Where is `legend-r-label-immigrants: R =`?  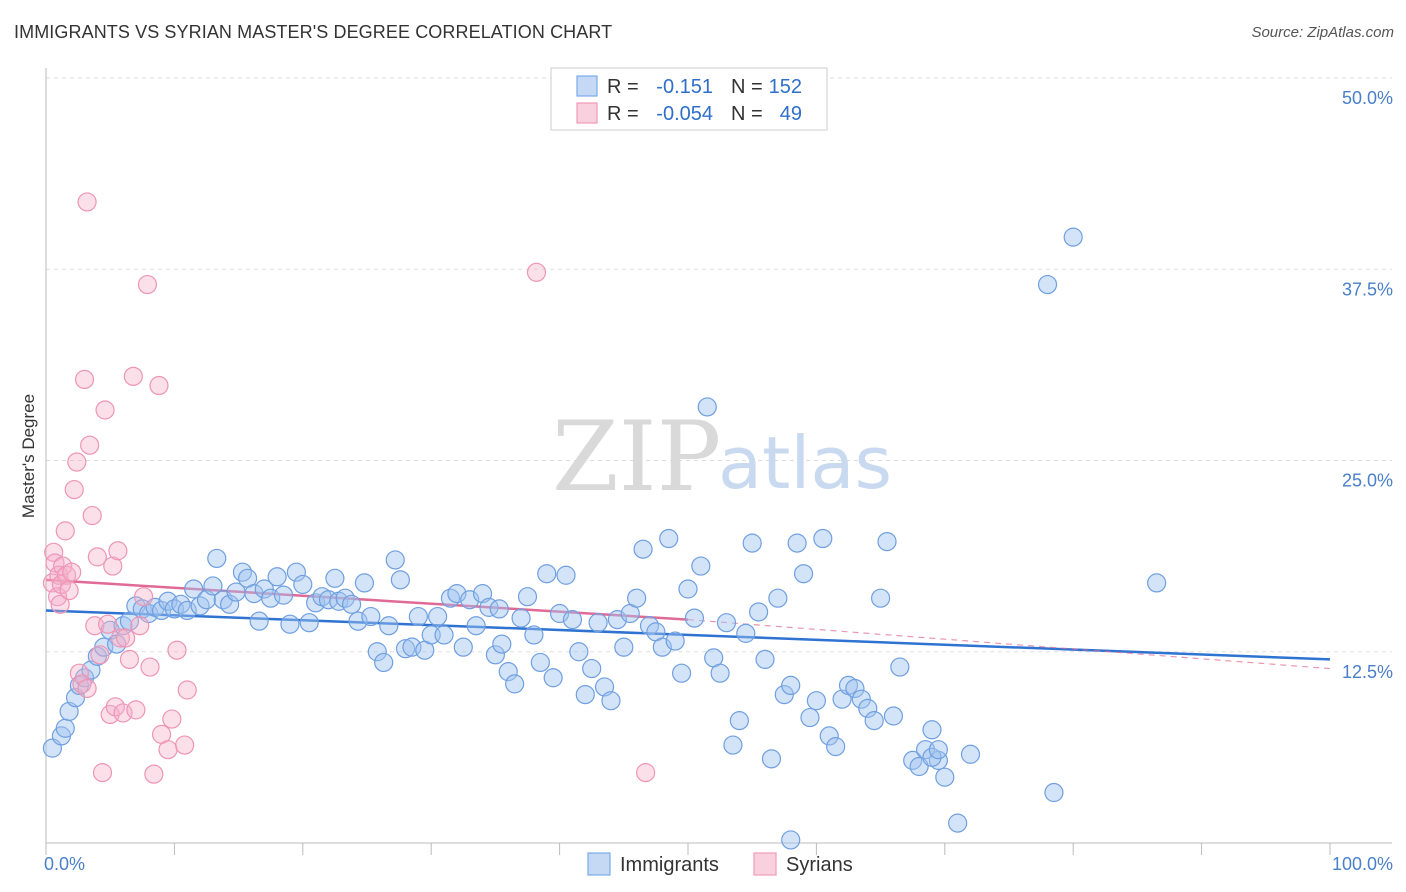 legend-r-label-immigrants: R = is located at coordinates (623, 87).